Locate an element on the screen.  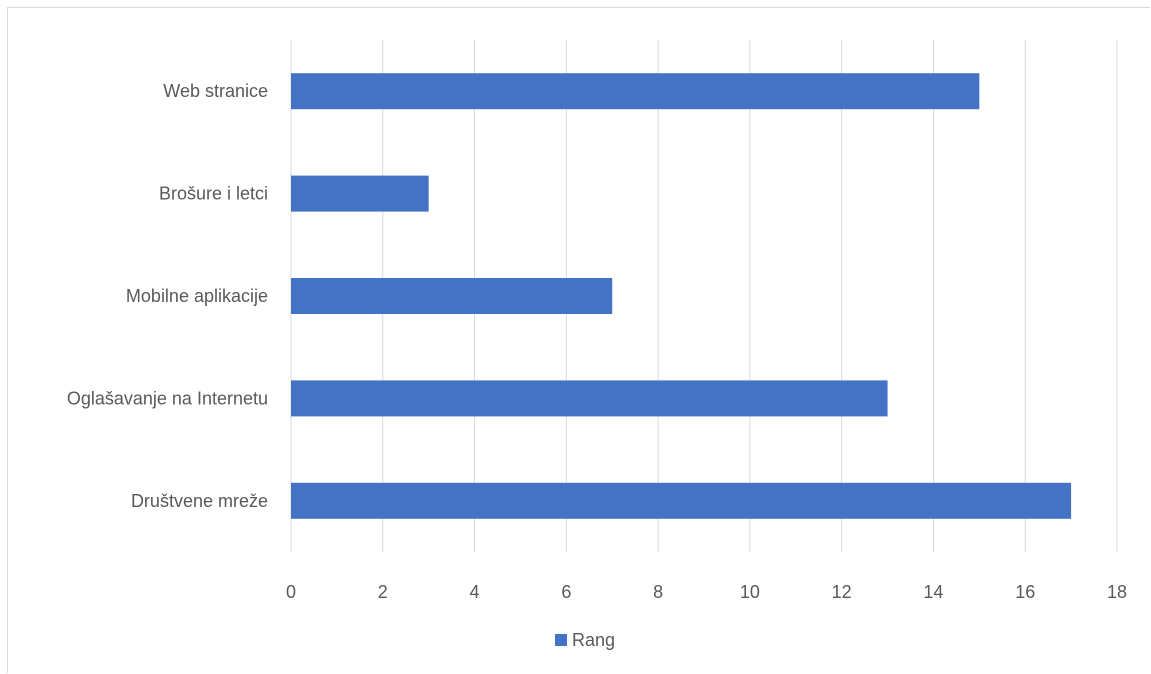
category-label: Društvene mreže is located at coordinates (199, 501).